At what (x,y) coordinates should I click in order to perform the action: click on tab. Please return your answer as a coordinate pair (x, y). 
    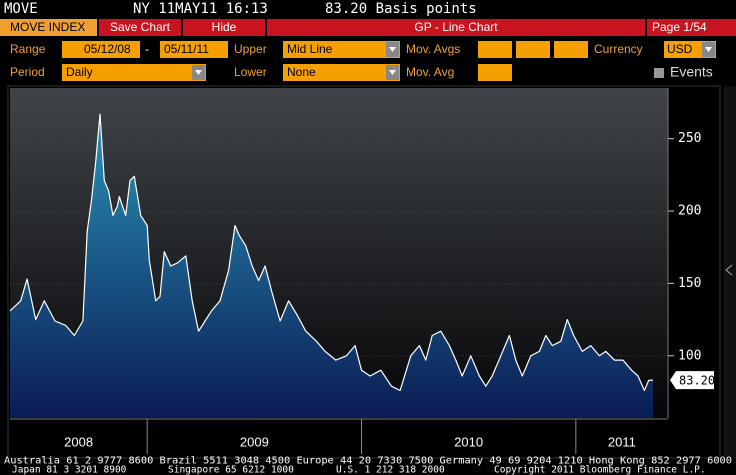
    Looking at the image, I should click on (48, 27).